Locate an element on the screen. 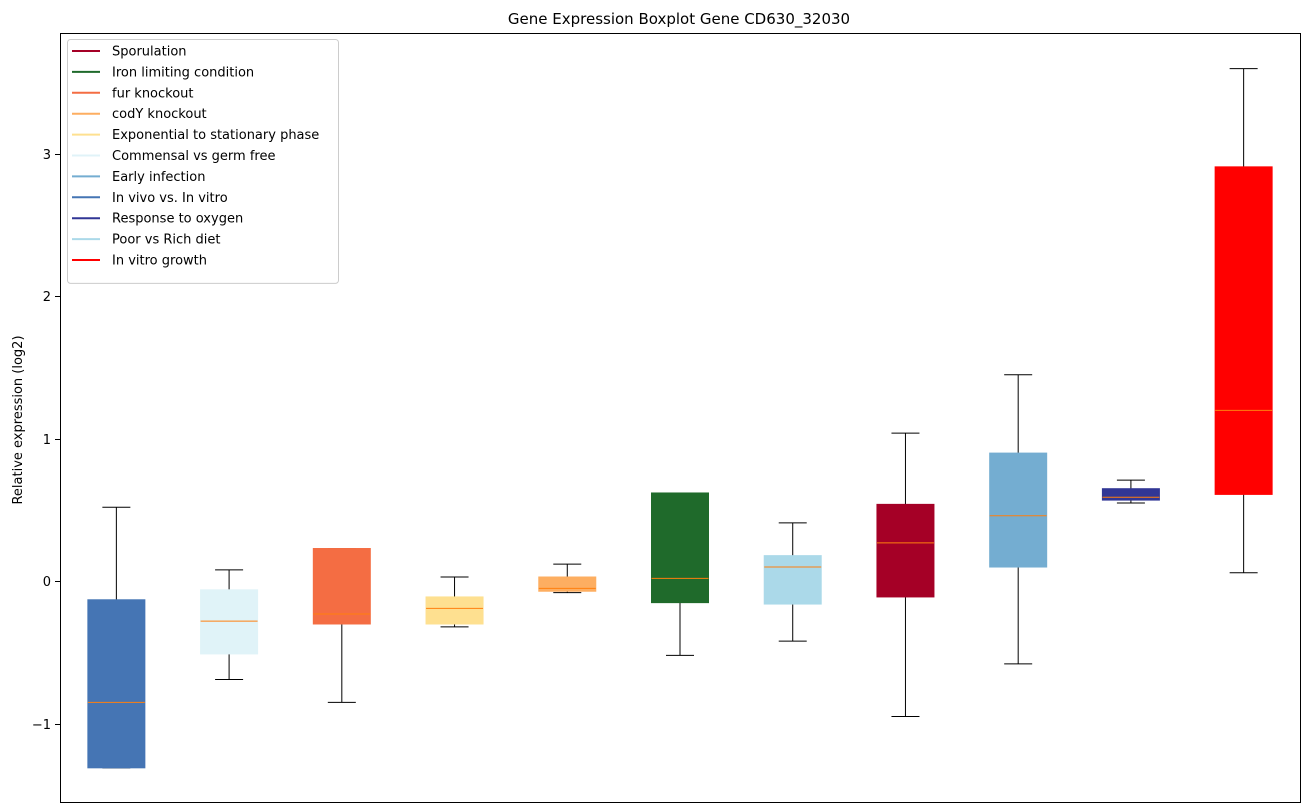 Image resolution: width=1309 pixels, height=812 pixels. legend-label: Commensal vs germ free is located at coordinates (193, 156).